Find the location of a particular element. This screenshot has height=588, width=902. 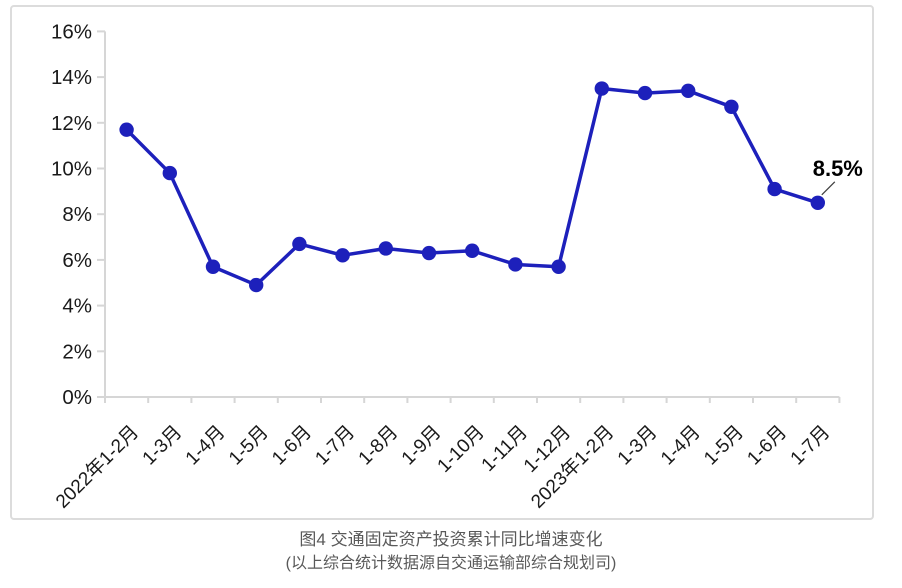

x-tick-label: 1-10月 is located at coordinates (461, 449).